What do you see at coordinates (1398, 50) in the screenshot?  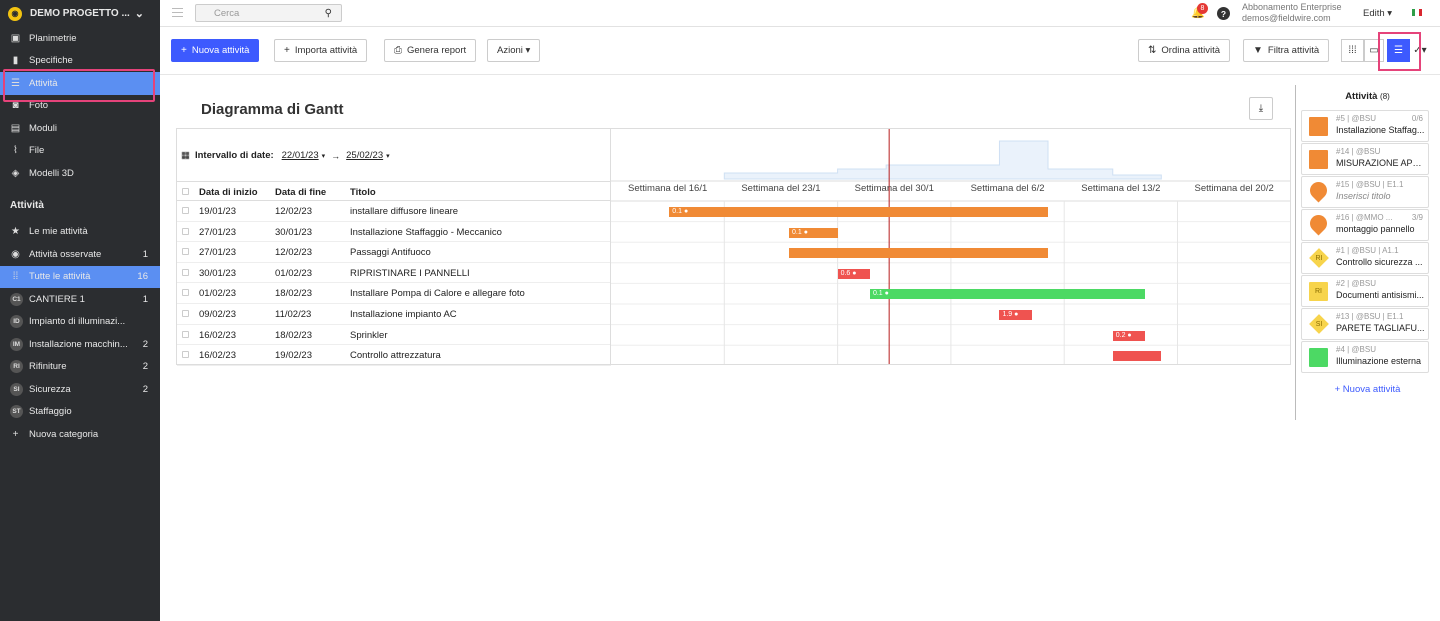 I see `gantt-view-icon: ☰` at bounding box center [1398, 50].